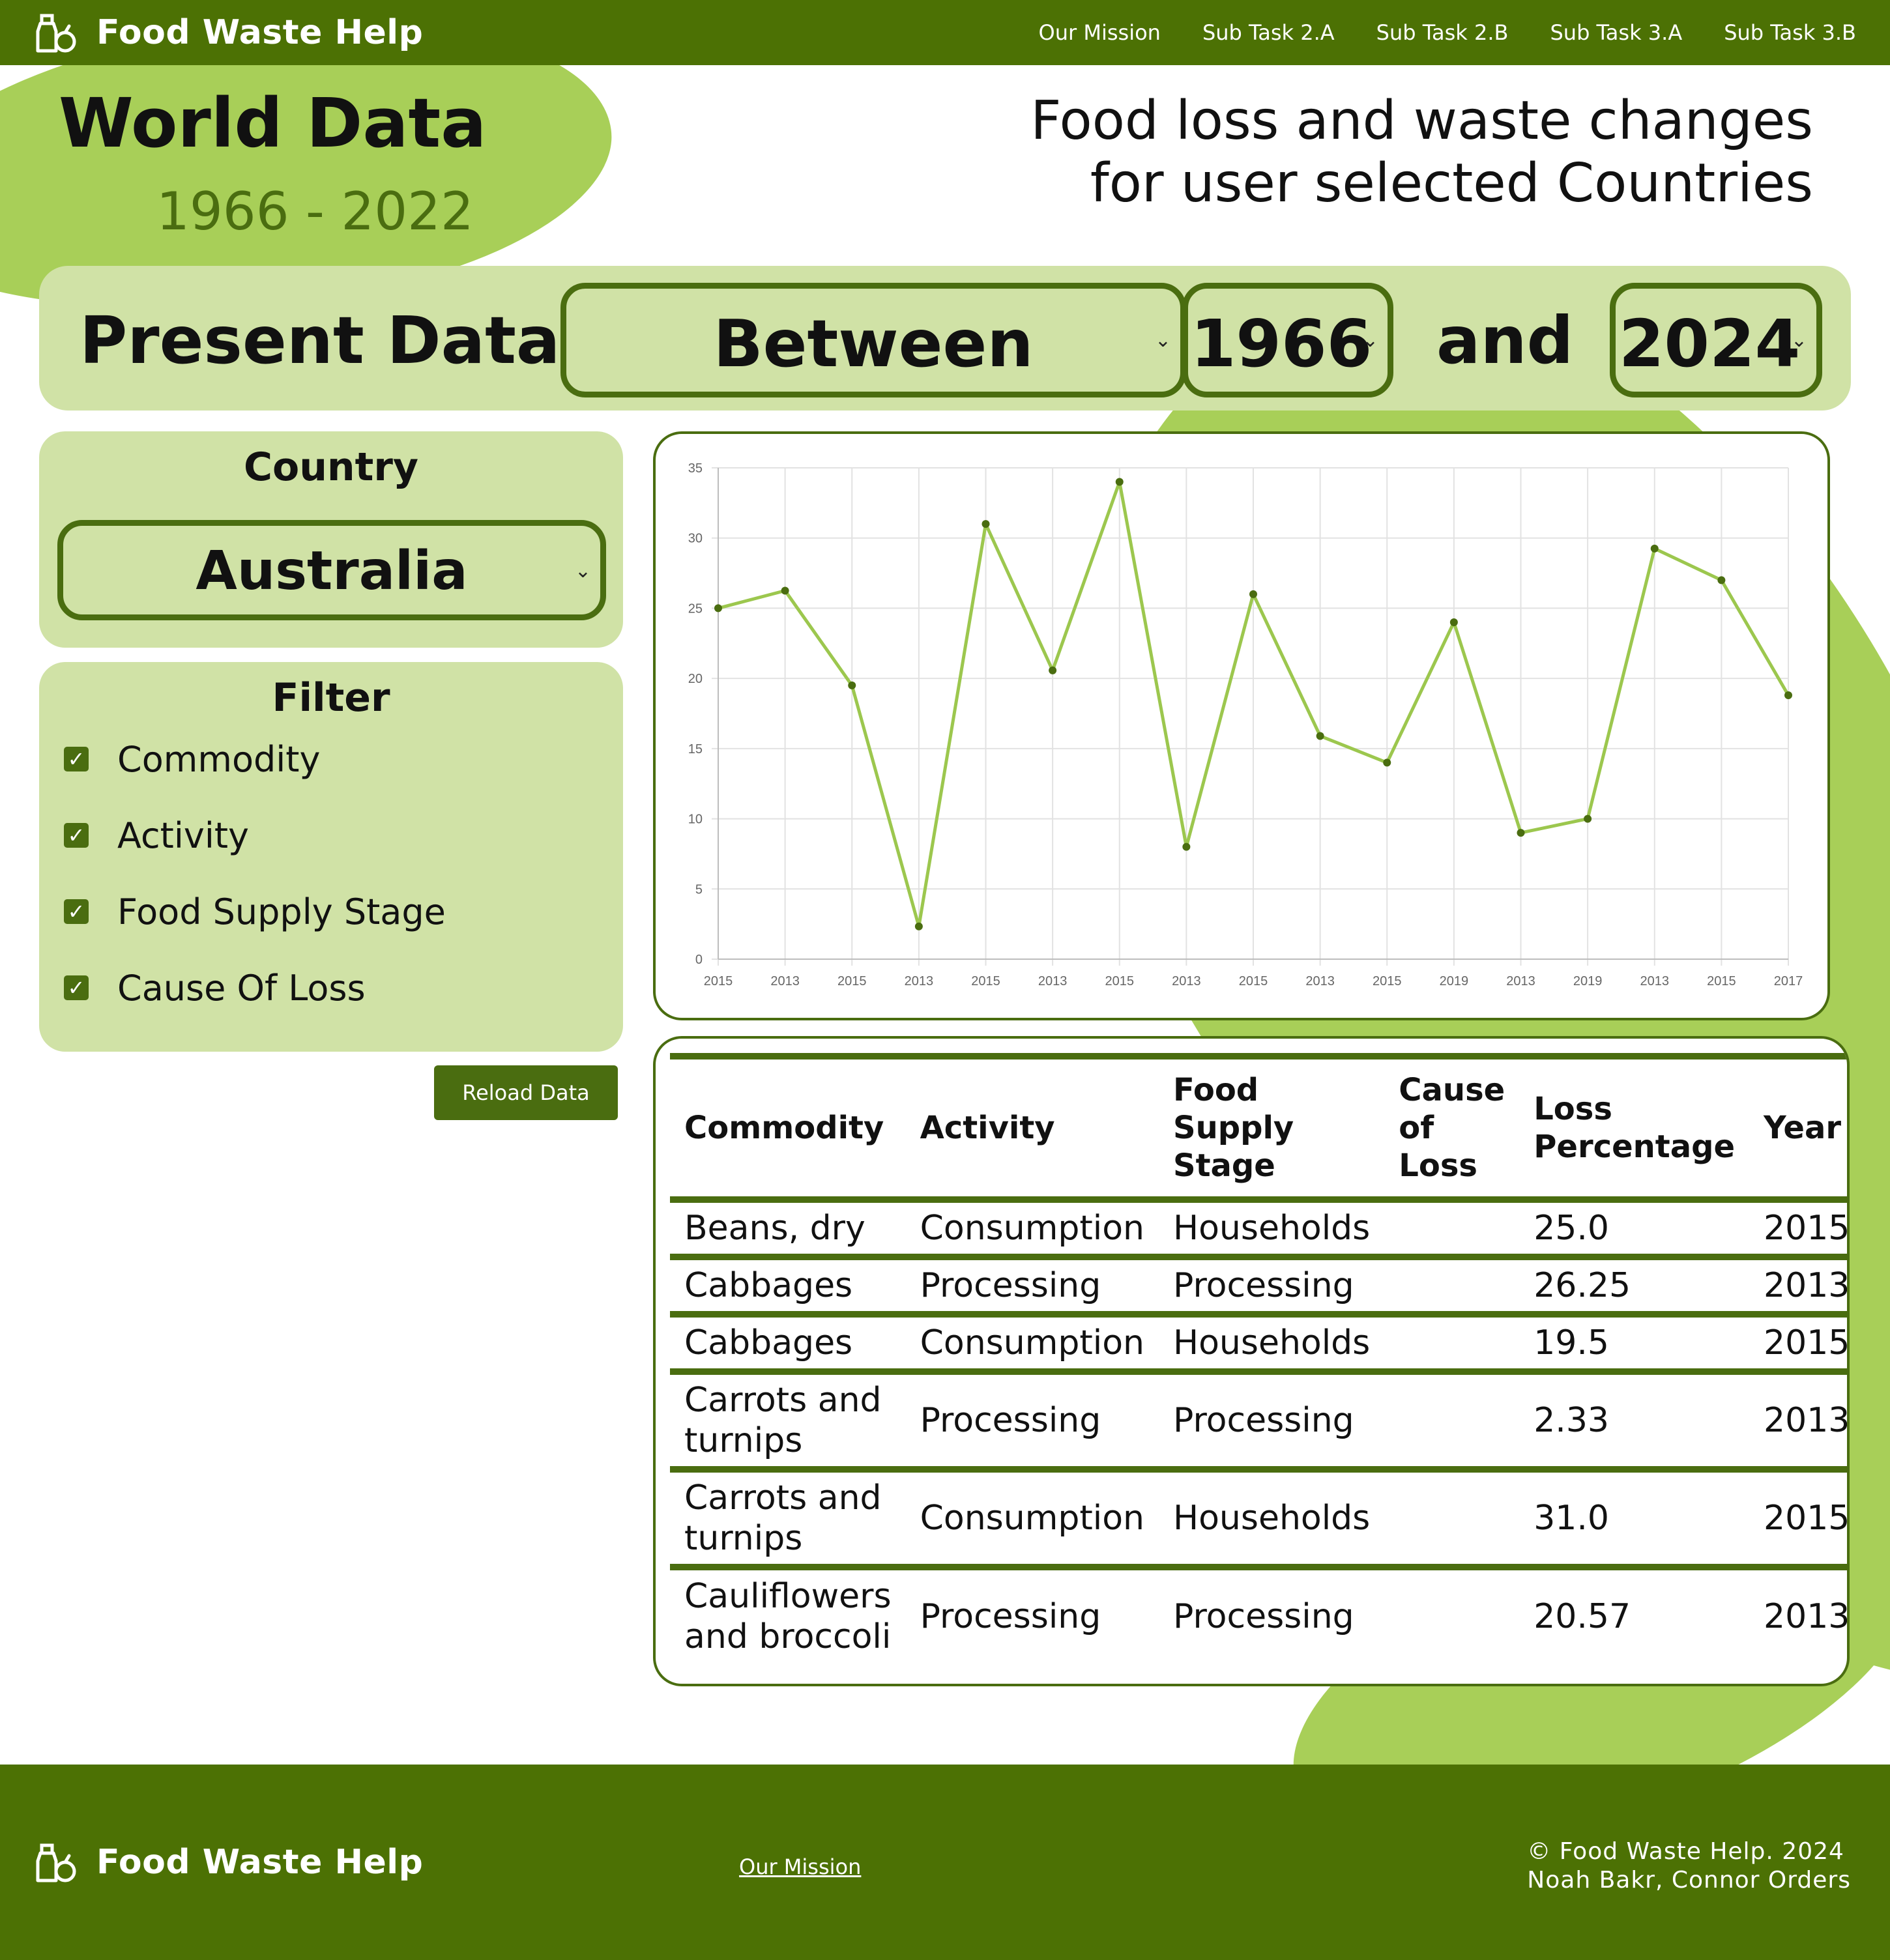 The height and width of the screenshot is (1960, 1890). Describe the element at coordinates (1571, 1228) in the screenshot. I see `cell-loss-percentage: 25.0` at that location.